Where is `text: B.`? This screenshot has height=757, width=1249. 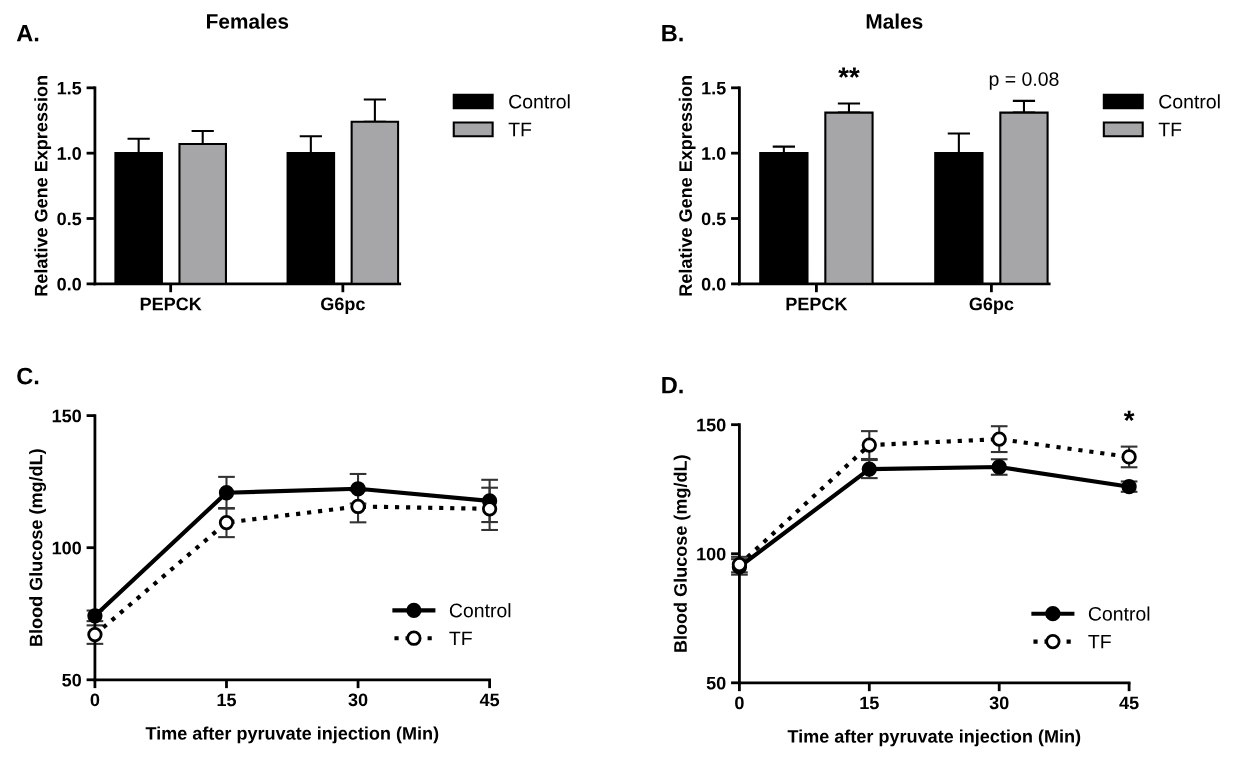 text: B. is located at coordinates (672, 33).